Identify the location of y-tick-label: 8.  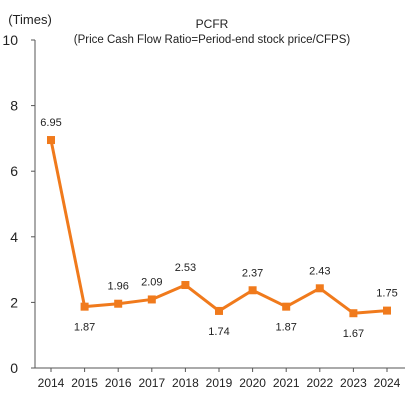
(14, 106).